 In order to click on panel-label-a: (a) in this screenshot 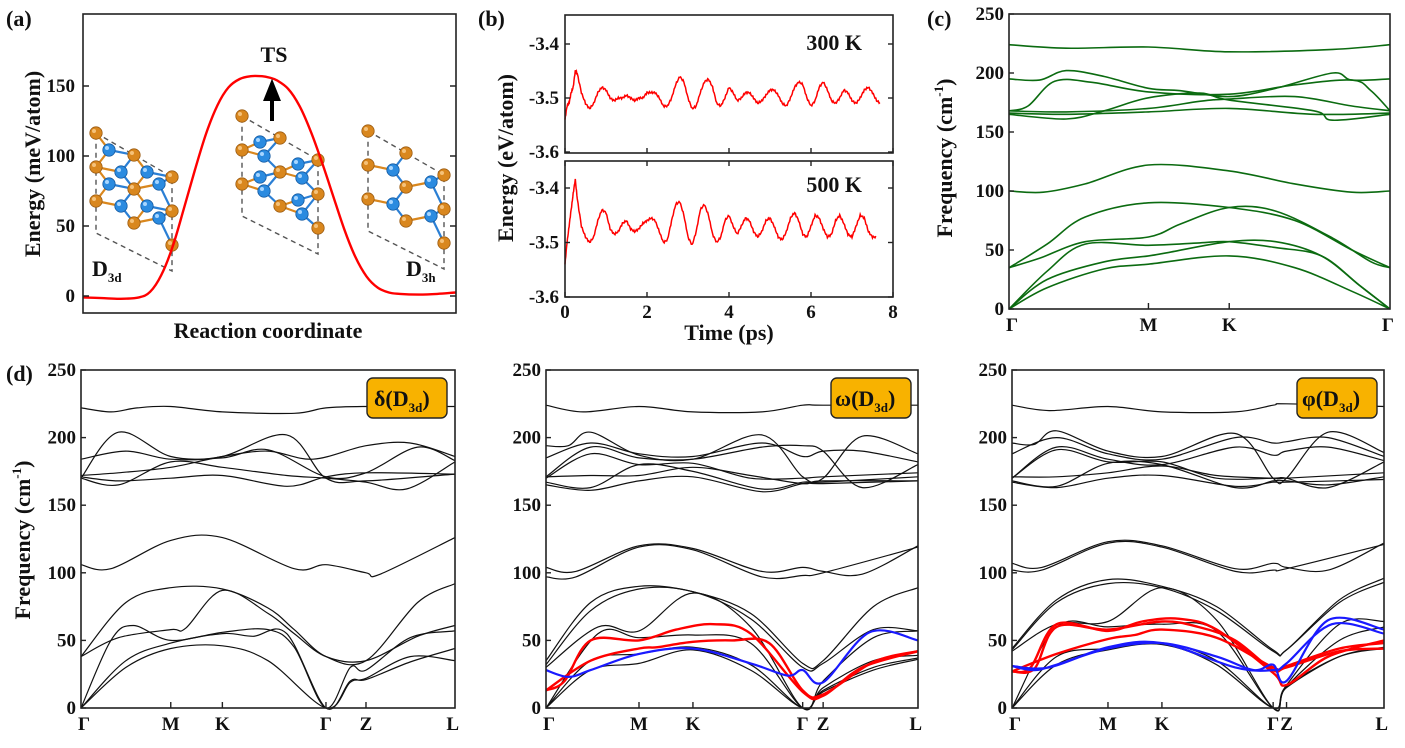, I will do `click(19, 18)`.